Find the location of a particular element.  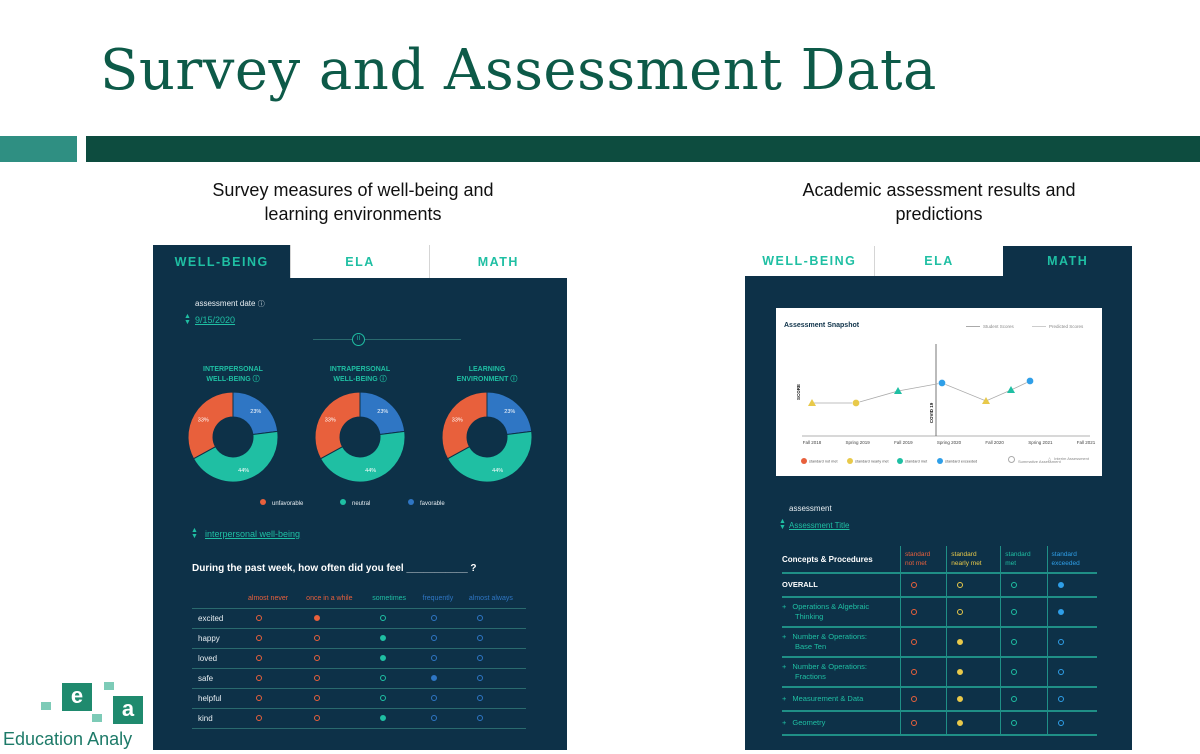

concept-label: + Number & Operations: Fractions is located at coordinates (841, 672).